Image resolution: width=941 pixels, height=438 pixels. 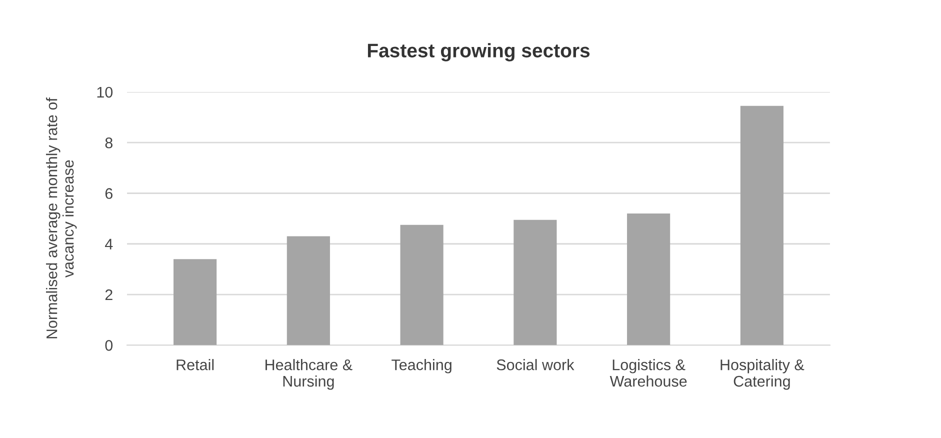 I want to click on x-tick-label: Logistics & Warehouse, so click(x=648, y=373).